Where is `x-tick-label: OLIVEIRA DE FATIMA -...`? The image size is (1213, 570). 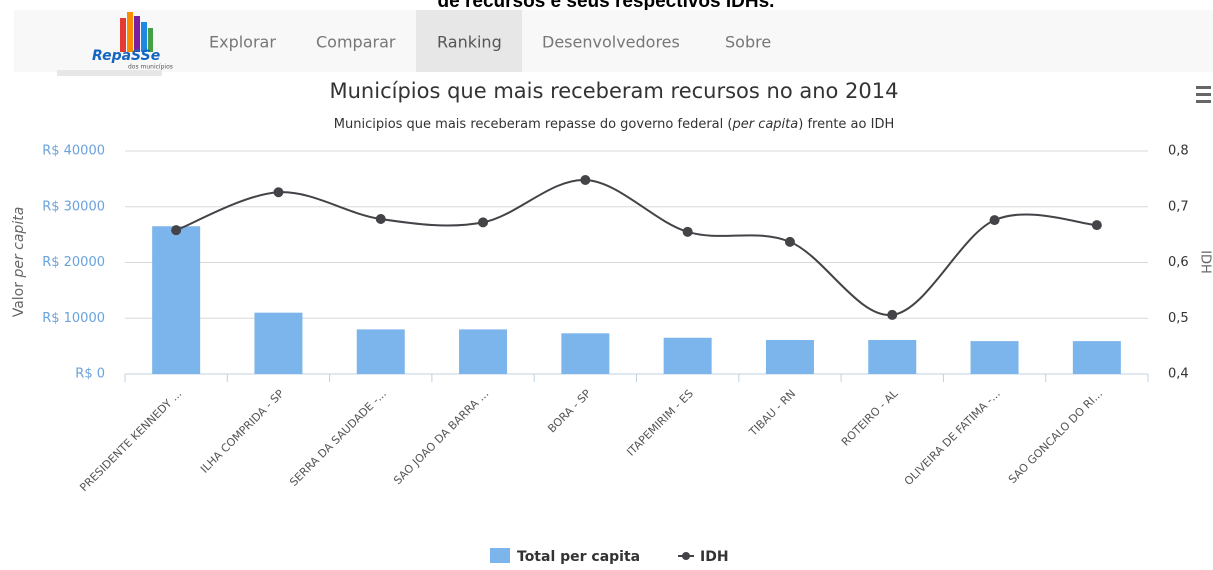 x-tick-label: OLIVEIRA DE FATIMA -... is located at coordinates (952, 437).